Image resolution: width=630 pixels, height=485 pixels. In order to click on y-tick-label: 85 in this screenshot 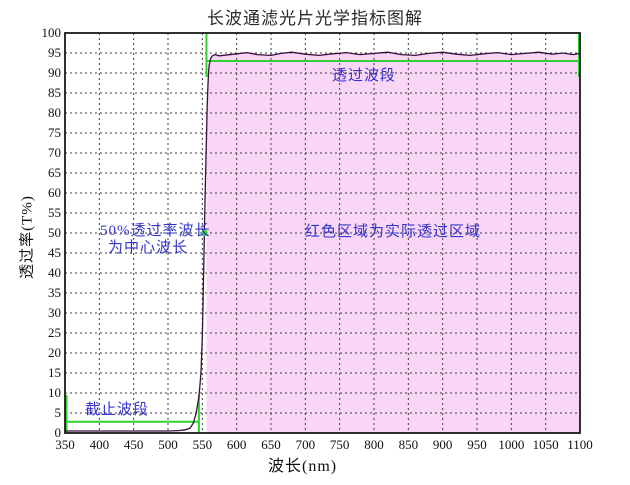, I will do `click(54, 92)`.